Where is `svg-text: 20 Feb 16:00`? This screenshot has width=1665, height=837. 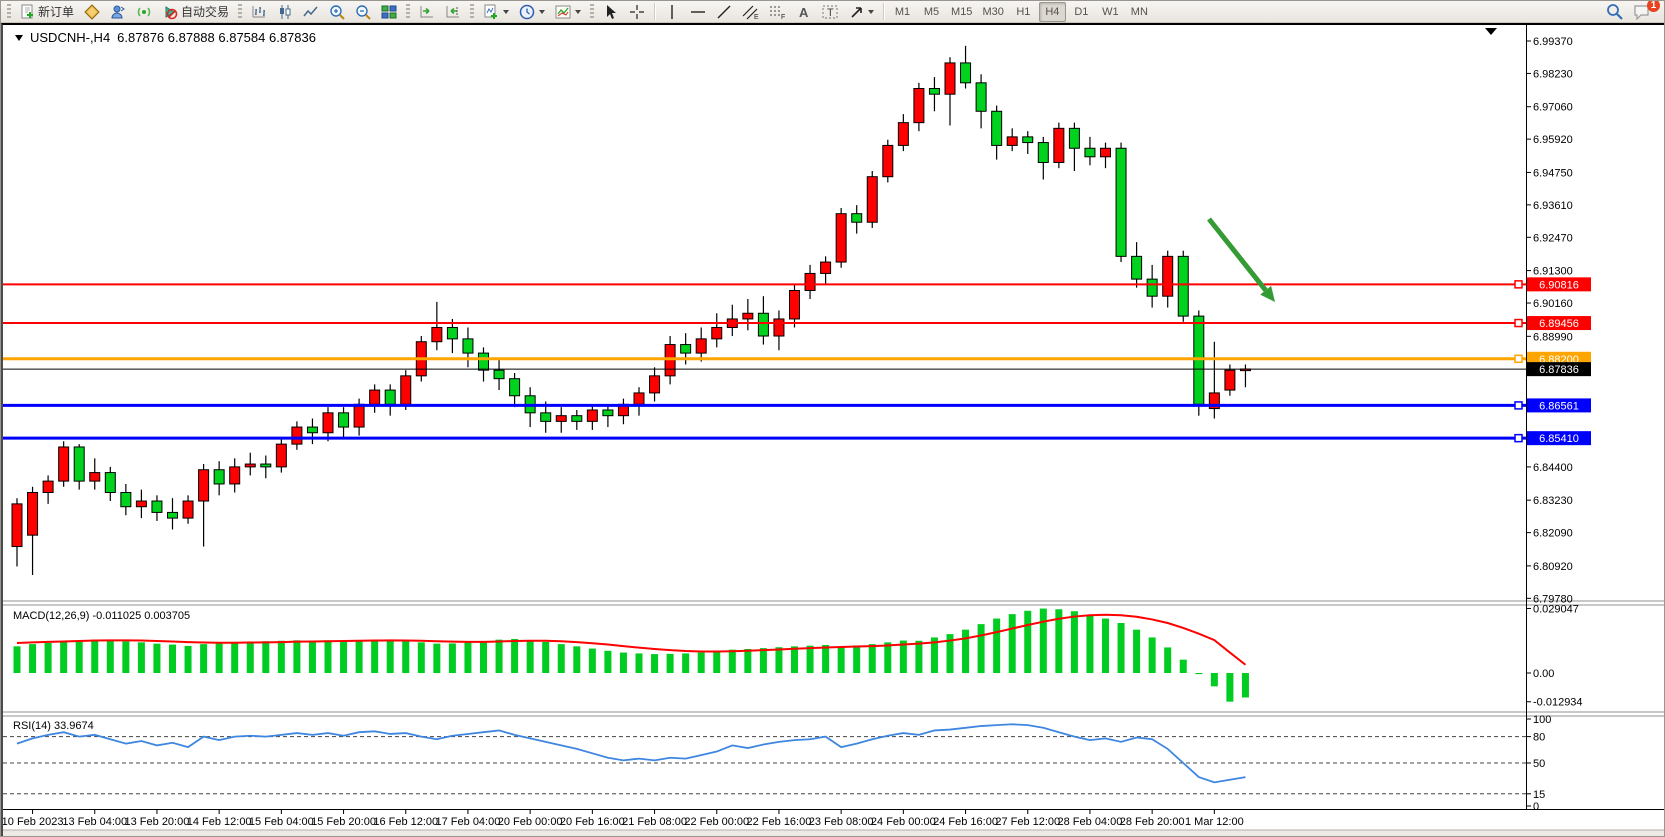
svg-text: 20 Feb 16:00 is located at coordinates (592, 822).